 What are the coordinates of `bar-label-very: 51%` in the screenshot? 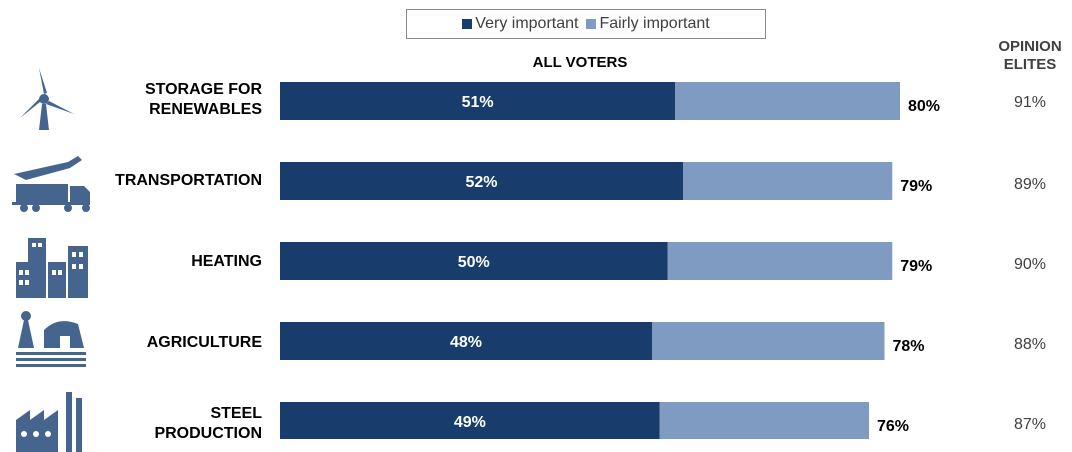 It's located at (478, 102).